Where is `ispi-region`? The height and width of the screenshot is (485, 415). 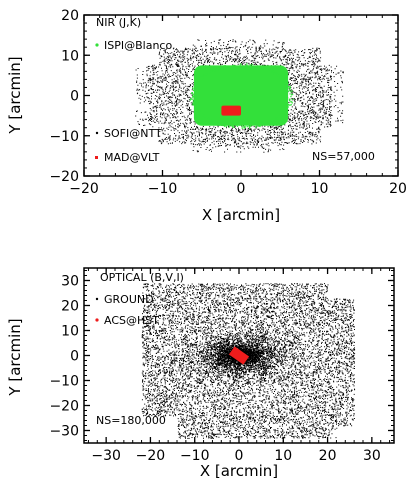
ispi-region is located at coordinates (241, 95).